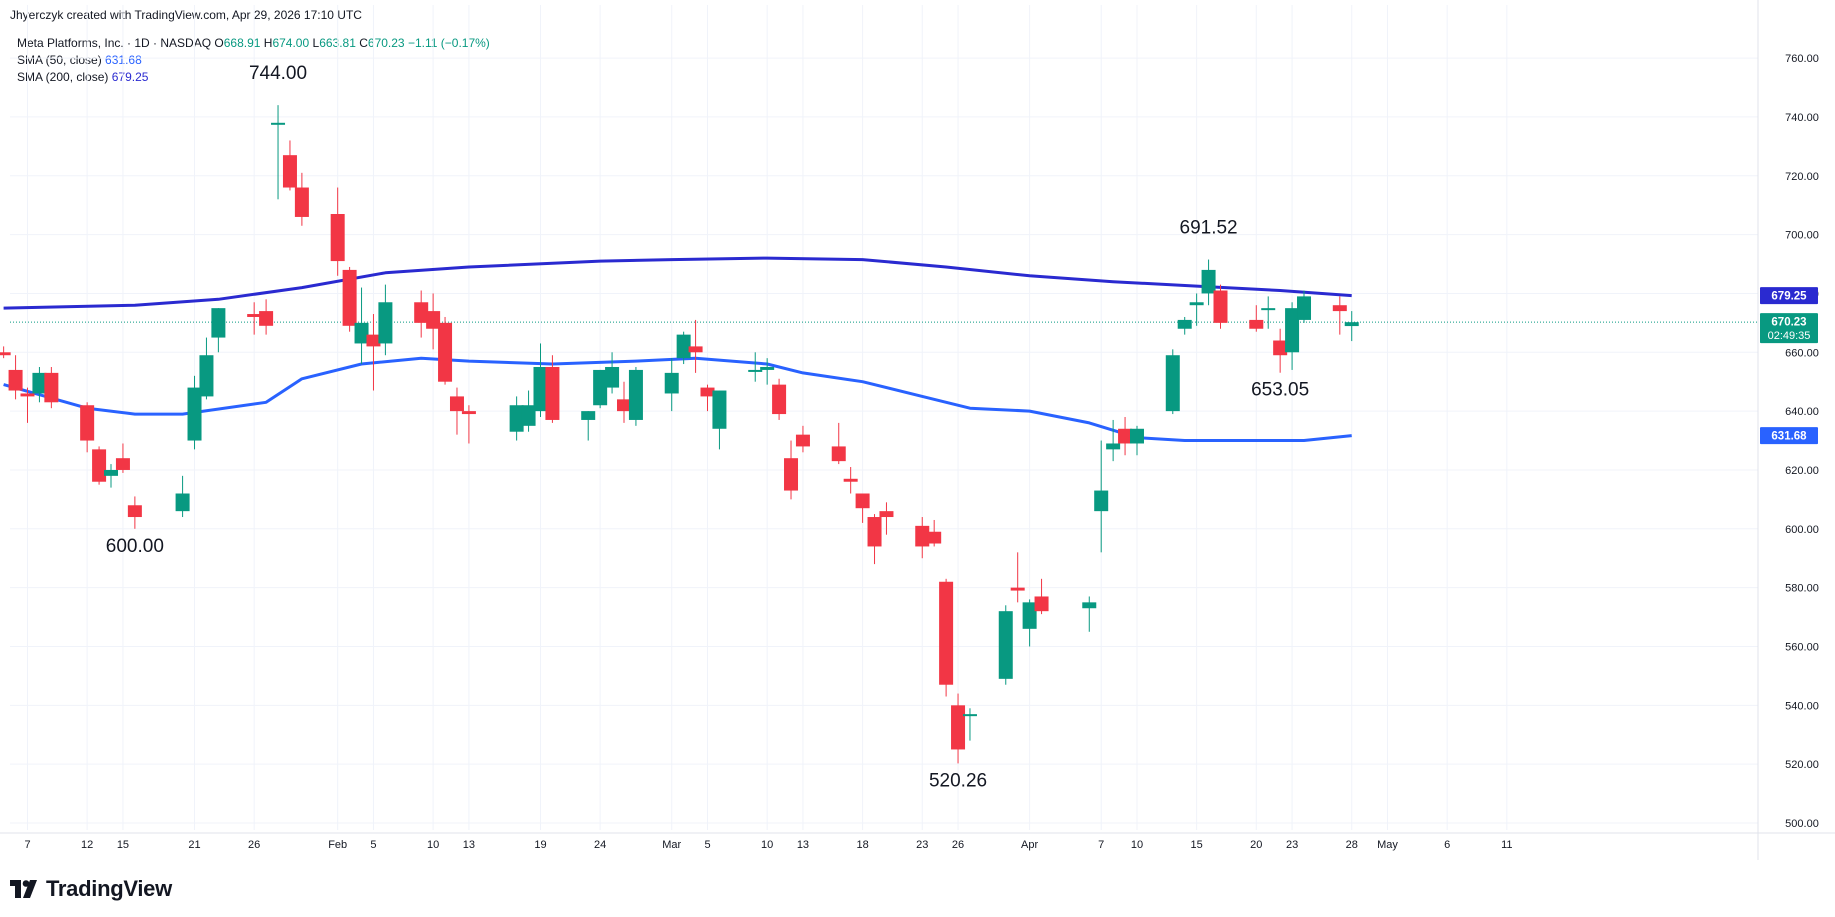 The image size is (1835, 917). What do you see at coordinates (1802, 118) in the screenshot?
I see `price-tick-label: 740.00` at bounding box center [1802, 118].